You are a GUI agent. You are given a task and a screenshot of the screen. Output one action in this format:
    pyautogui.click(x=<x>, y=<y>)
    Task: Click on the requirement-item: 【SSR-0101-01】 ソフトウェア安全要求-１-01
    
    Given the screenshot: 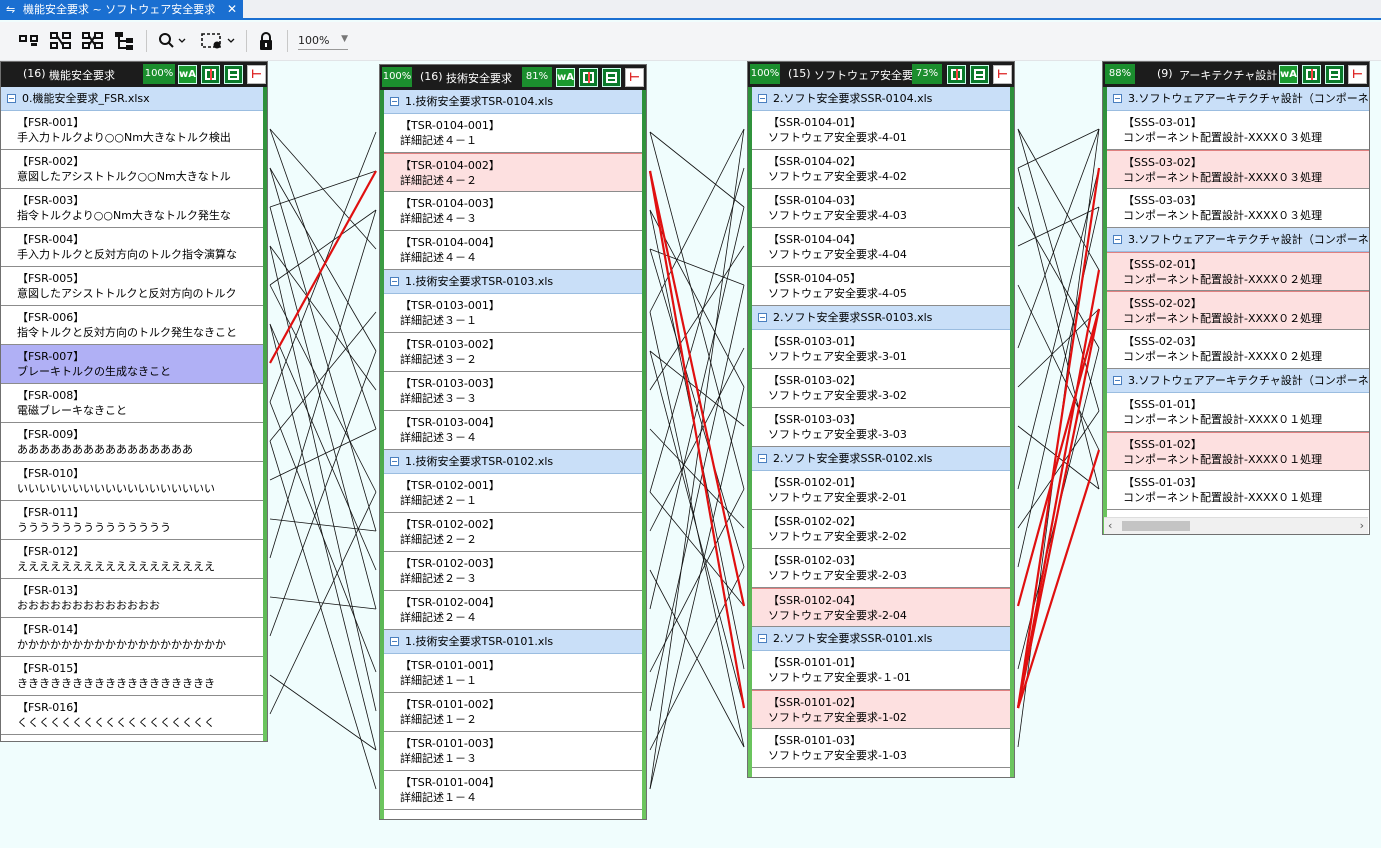 What is the action you would take?
    pyautogui.click(x=881, y=670)
    